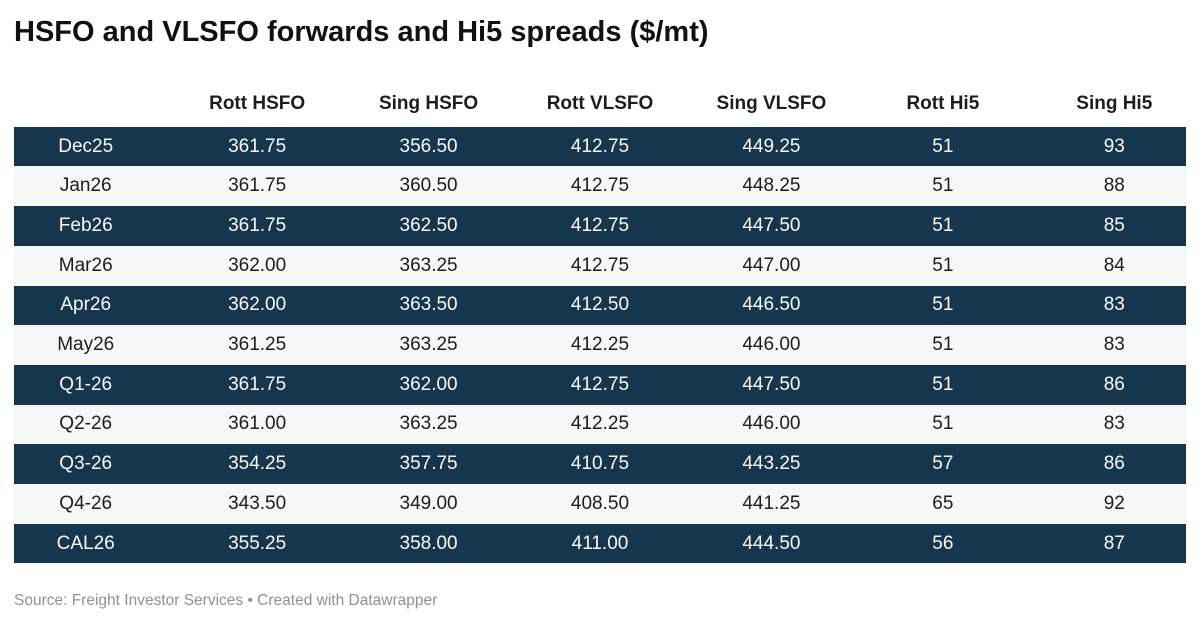 The height and width of the screenshot is (628, 1200). I want to click on table-cell: 84, so click(1114, 265).